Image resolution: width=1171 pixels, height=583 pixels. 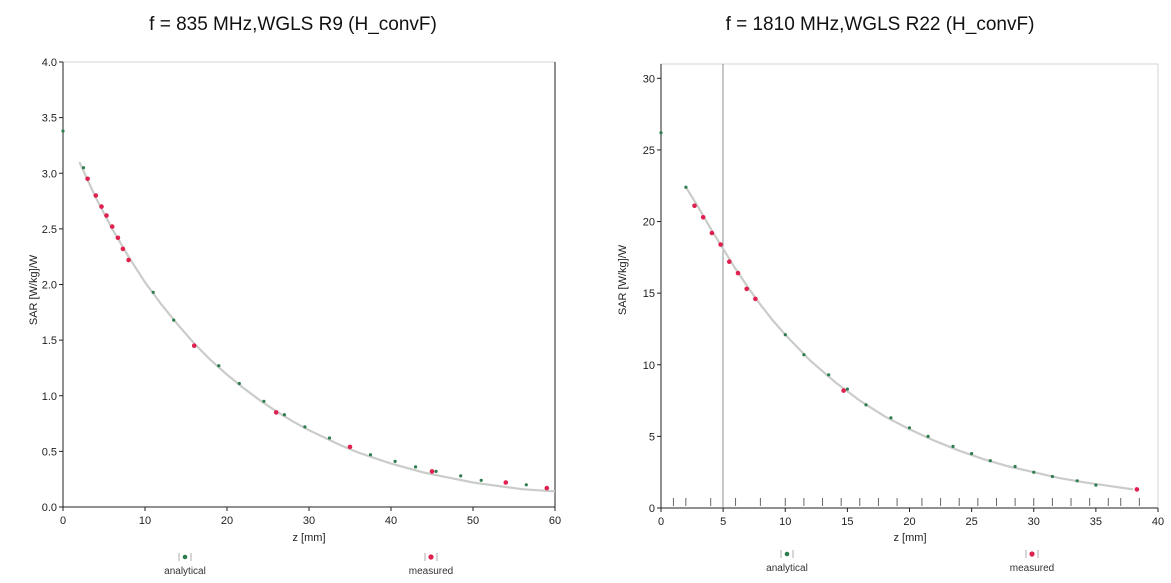 What do you see at coordinates (49, 119) in the screenshot?
I see `y-tick-label: 3.5` at bounding box center [49, 119].